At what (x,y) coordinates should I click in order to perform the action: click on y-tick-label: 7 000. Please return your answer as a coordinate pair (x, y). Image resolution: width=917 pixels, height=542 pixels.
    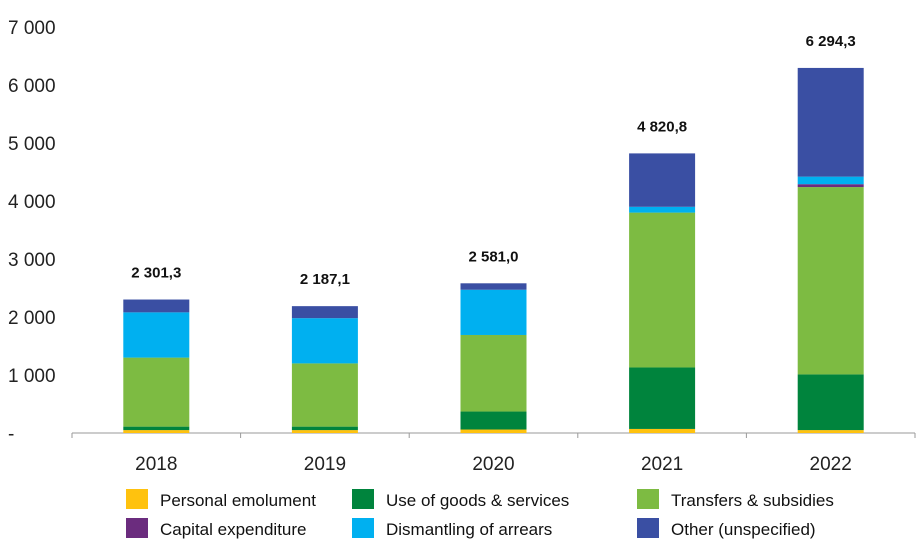
    Looking at the image, I should click on (32, 28).